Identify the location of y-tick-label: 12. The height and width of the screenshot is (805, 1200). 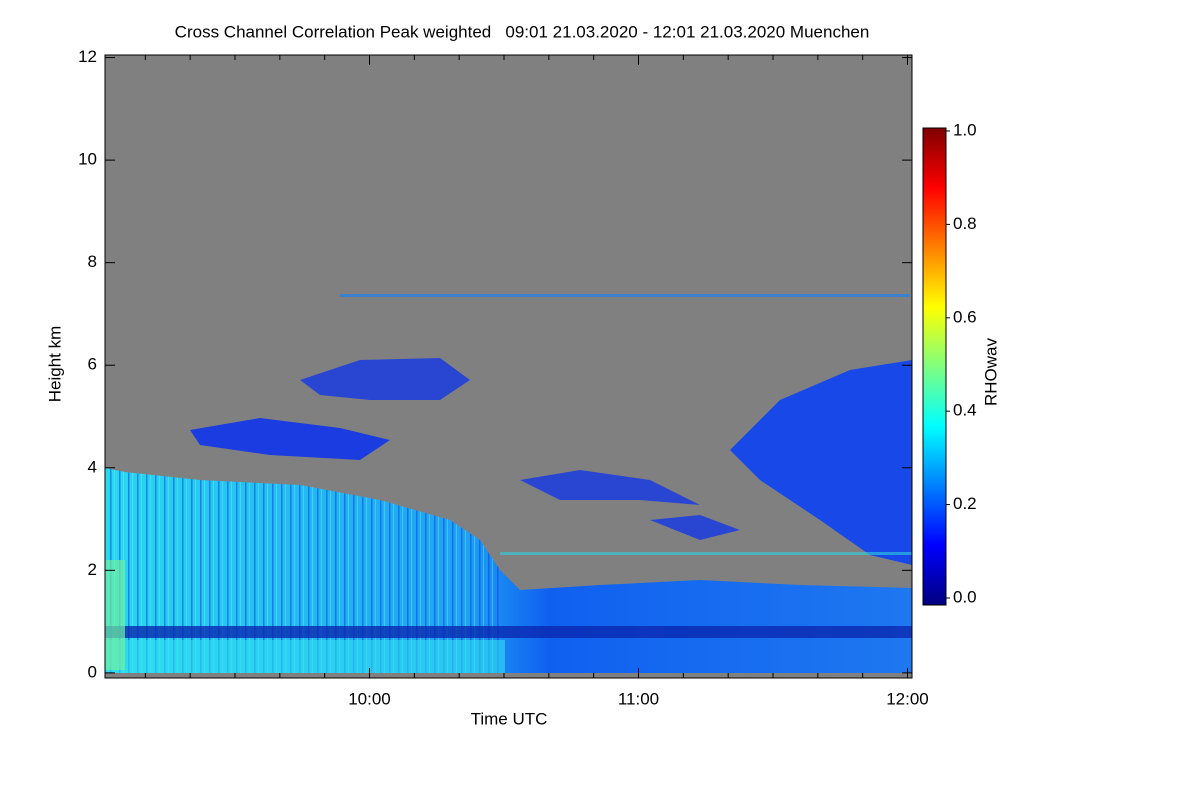
(87, 56).